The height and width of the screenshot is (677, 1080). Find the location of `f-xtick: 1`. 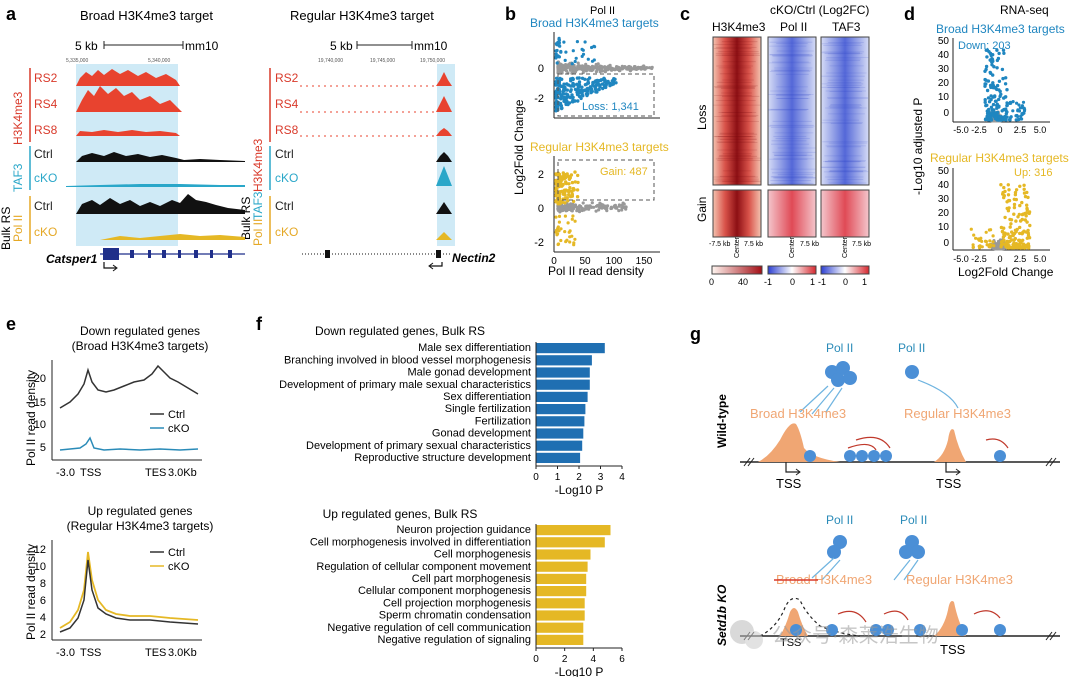

f-xtick: 1 is located at coordinates (558, 477).